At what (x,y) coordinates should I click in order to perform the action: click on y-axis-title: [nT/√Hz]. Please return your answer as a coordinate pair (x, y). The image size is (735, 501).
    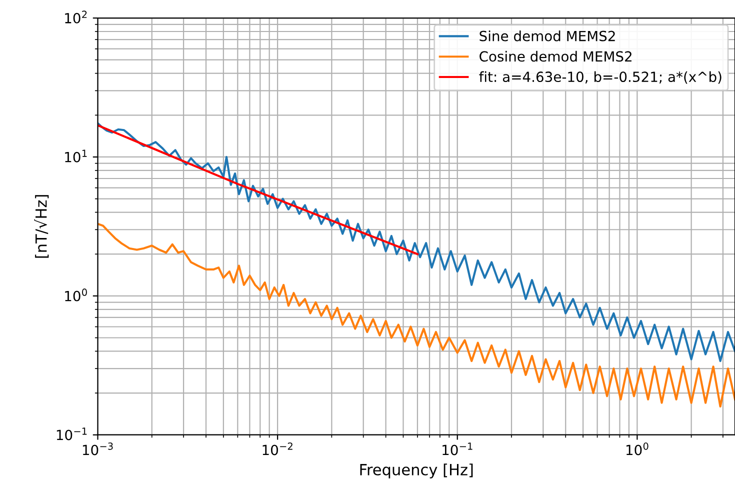
    Looking at the image, I should click on (41, 226).